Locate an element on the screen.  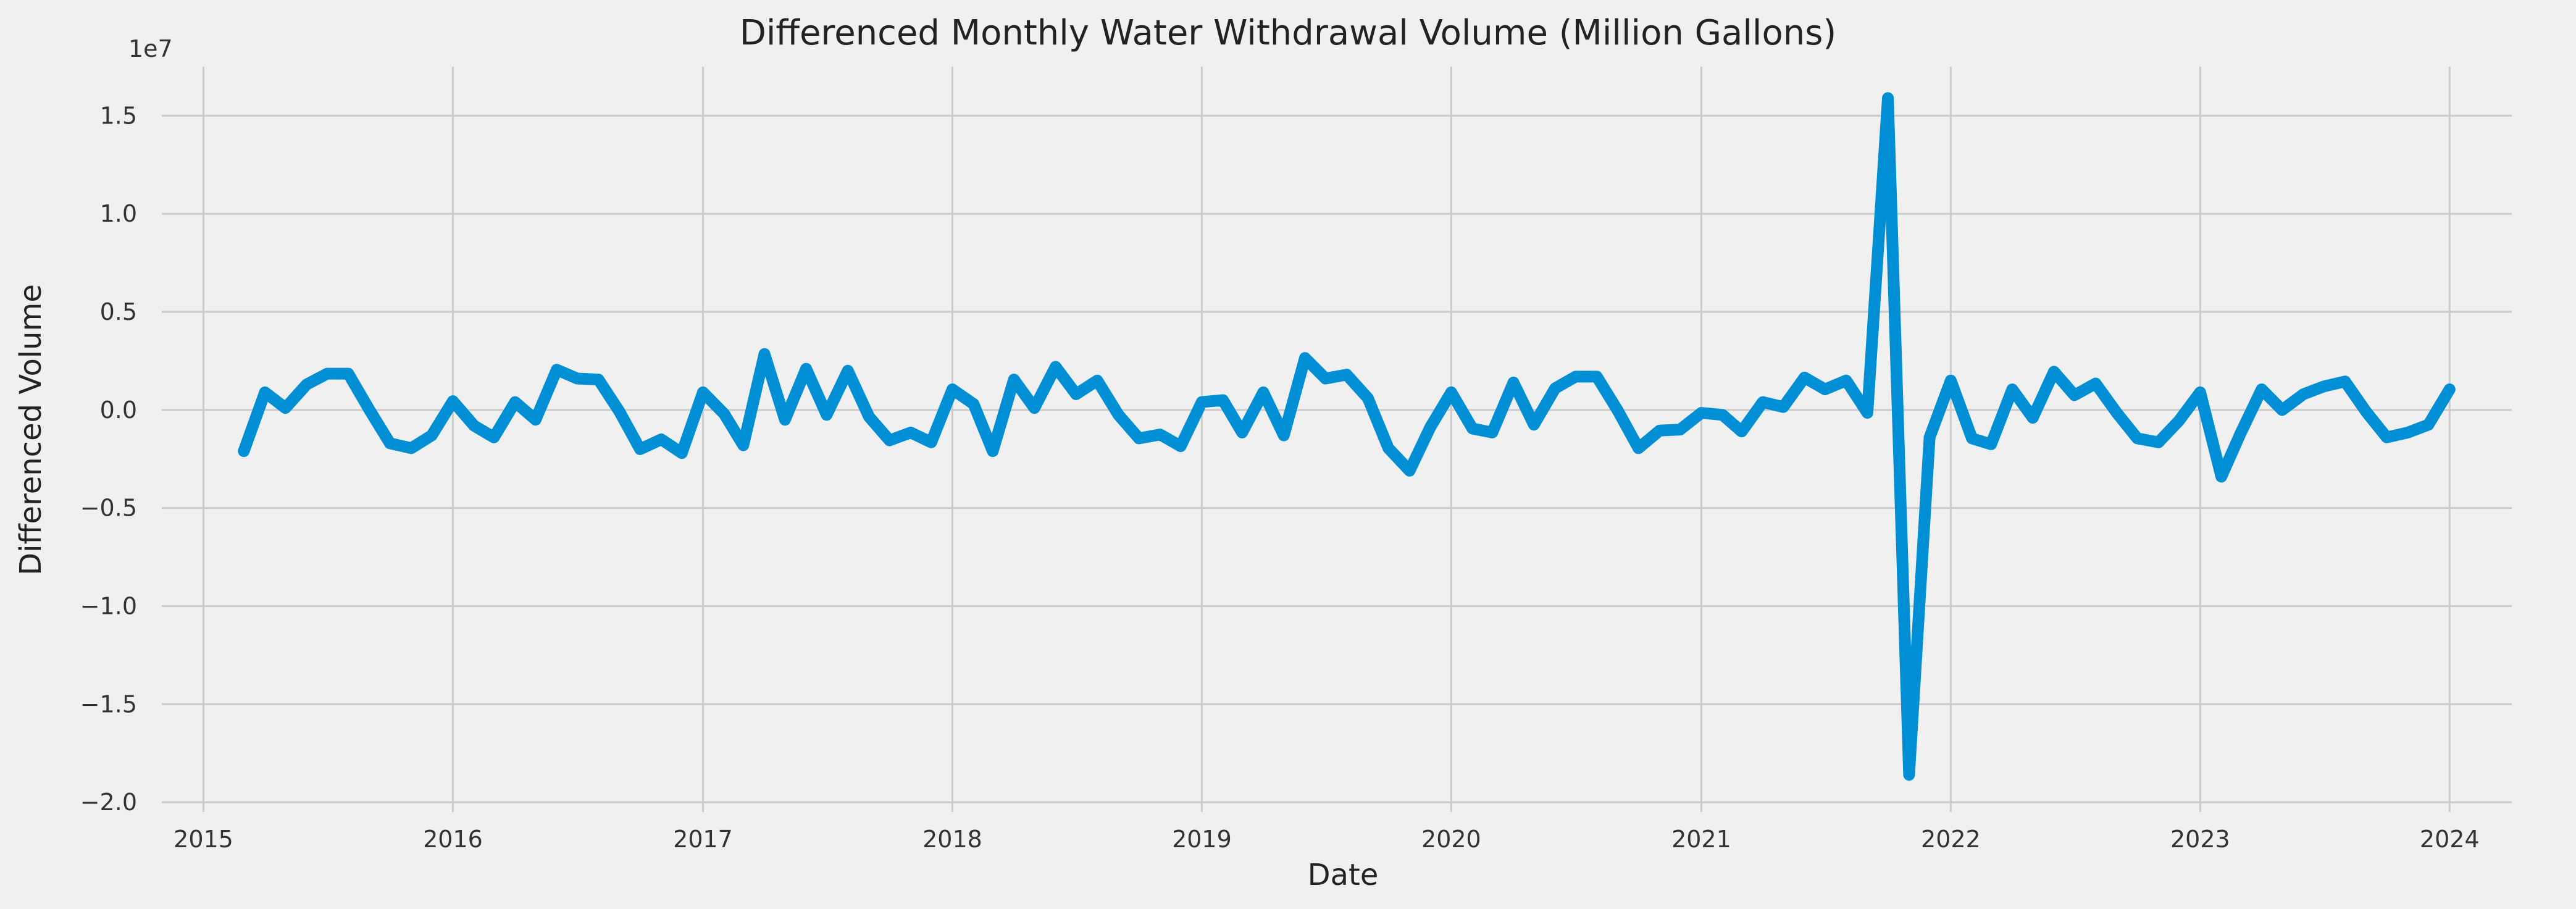
y-tick-label: −1.5 is located at coordinates (108, 704).